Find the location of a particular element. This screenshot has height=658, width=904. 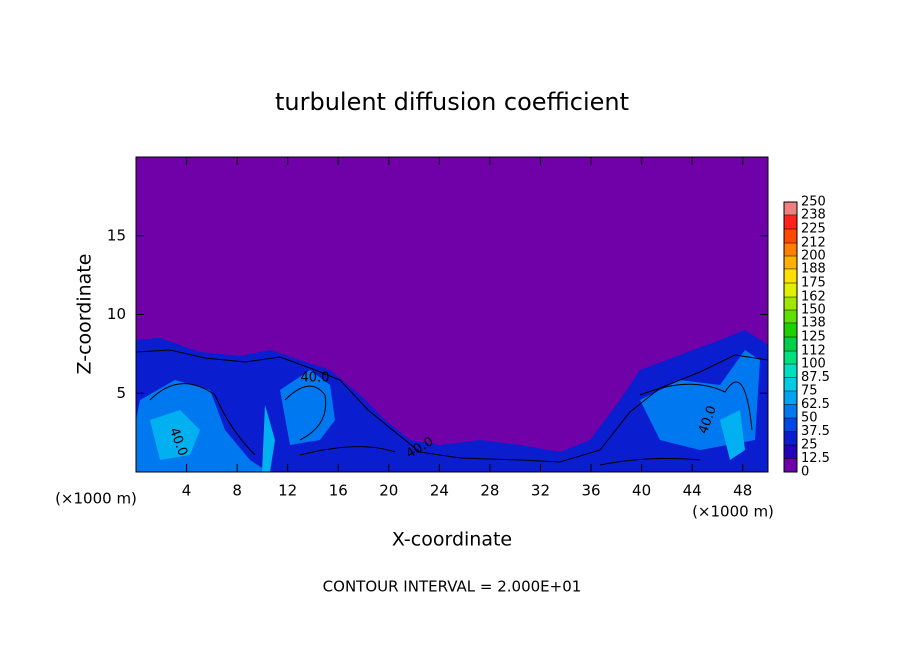

x-tick-label: 40 is located at coordinates (641, 491).